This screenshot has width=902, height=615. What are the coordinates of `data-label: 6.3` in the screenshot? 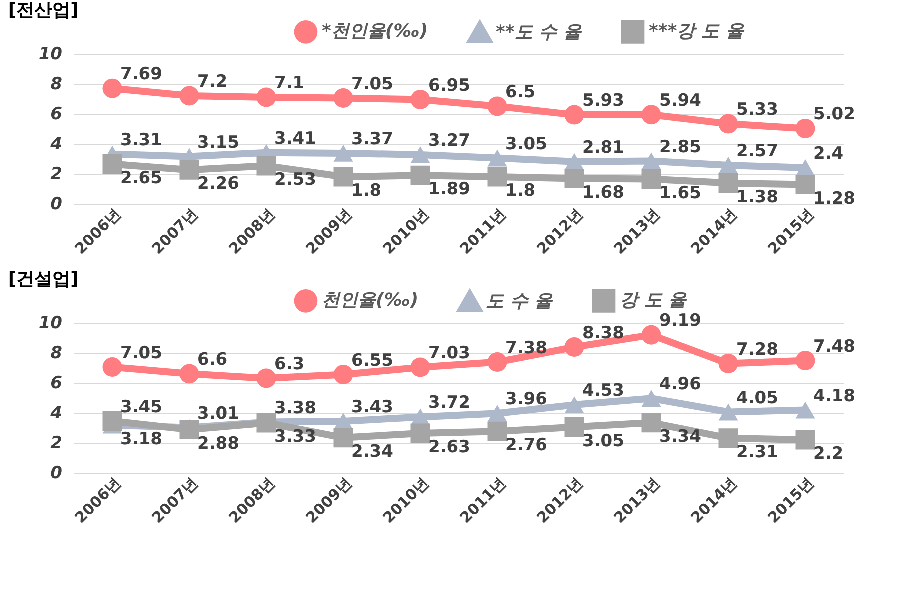 It's located at (289, 364).